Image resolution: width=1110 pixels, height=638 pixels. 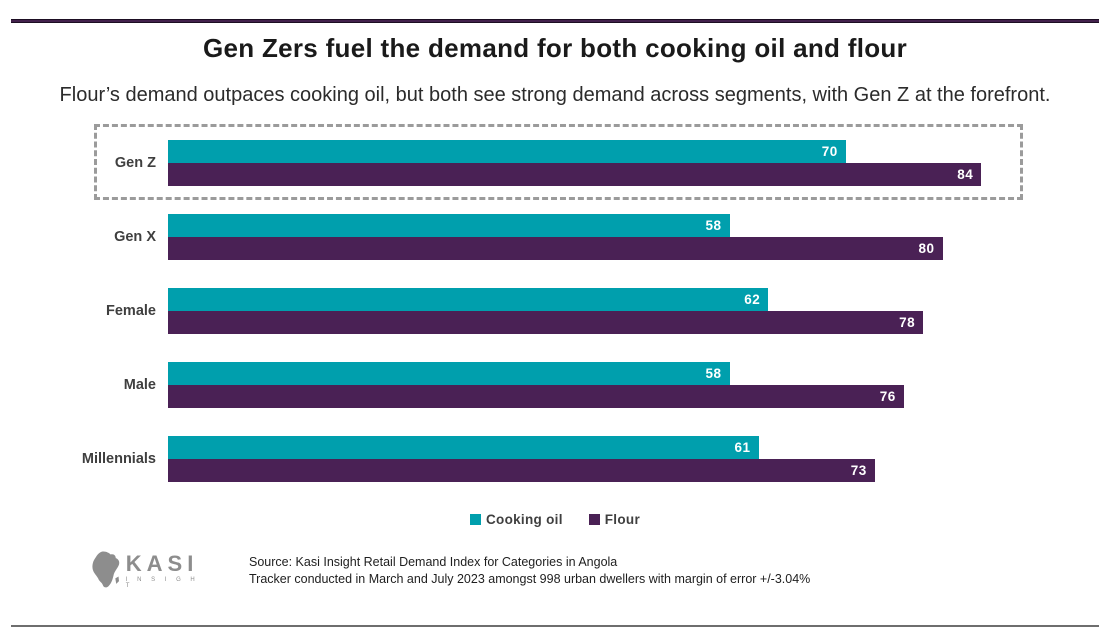 I want to click on cooking-oil-bar: 61, so click(x=463, y=447).